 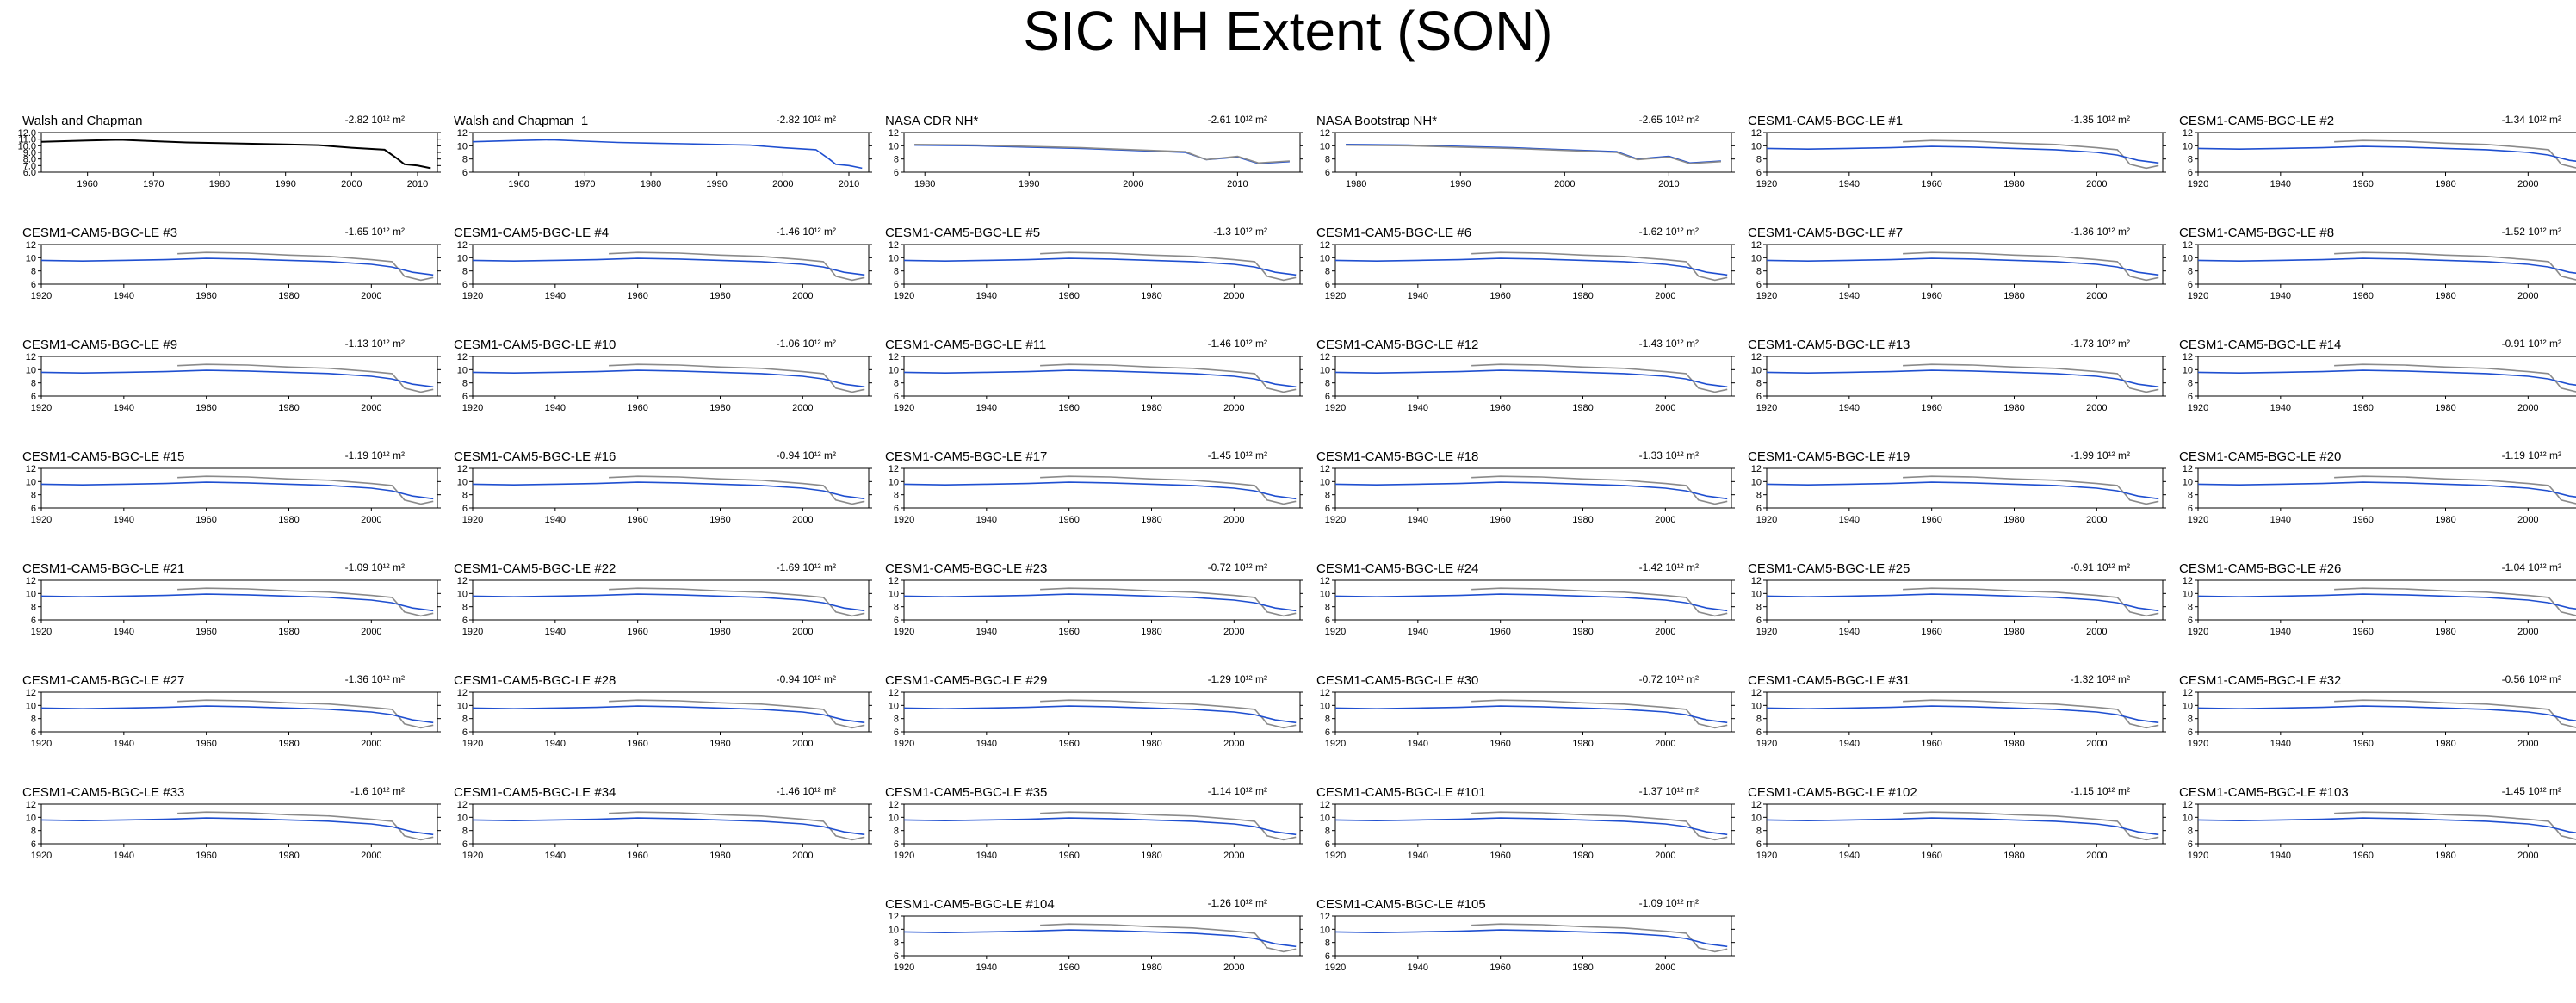 What do you see at coordinates (2082, 120) in the screenshot?
I see `trend-value: -1.35` at bounding box center [2082, 120].